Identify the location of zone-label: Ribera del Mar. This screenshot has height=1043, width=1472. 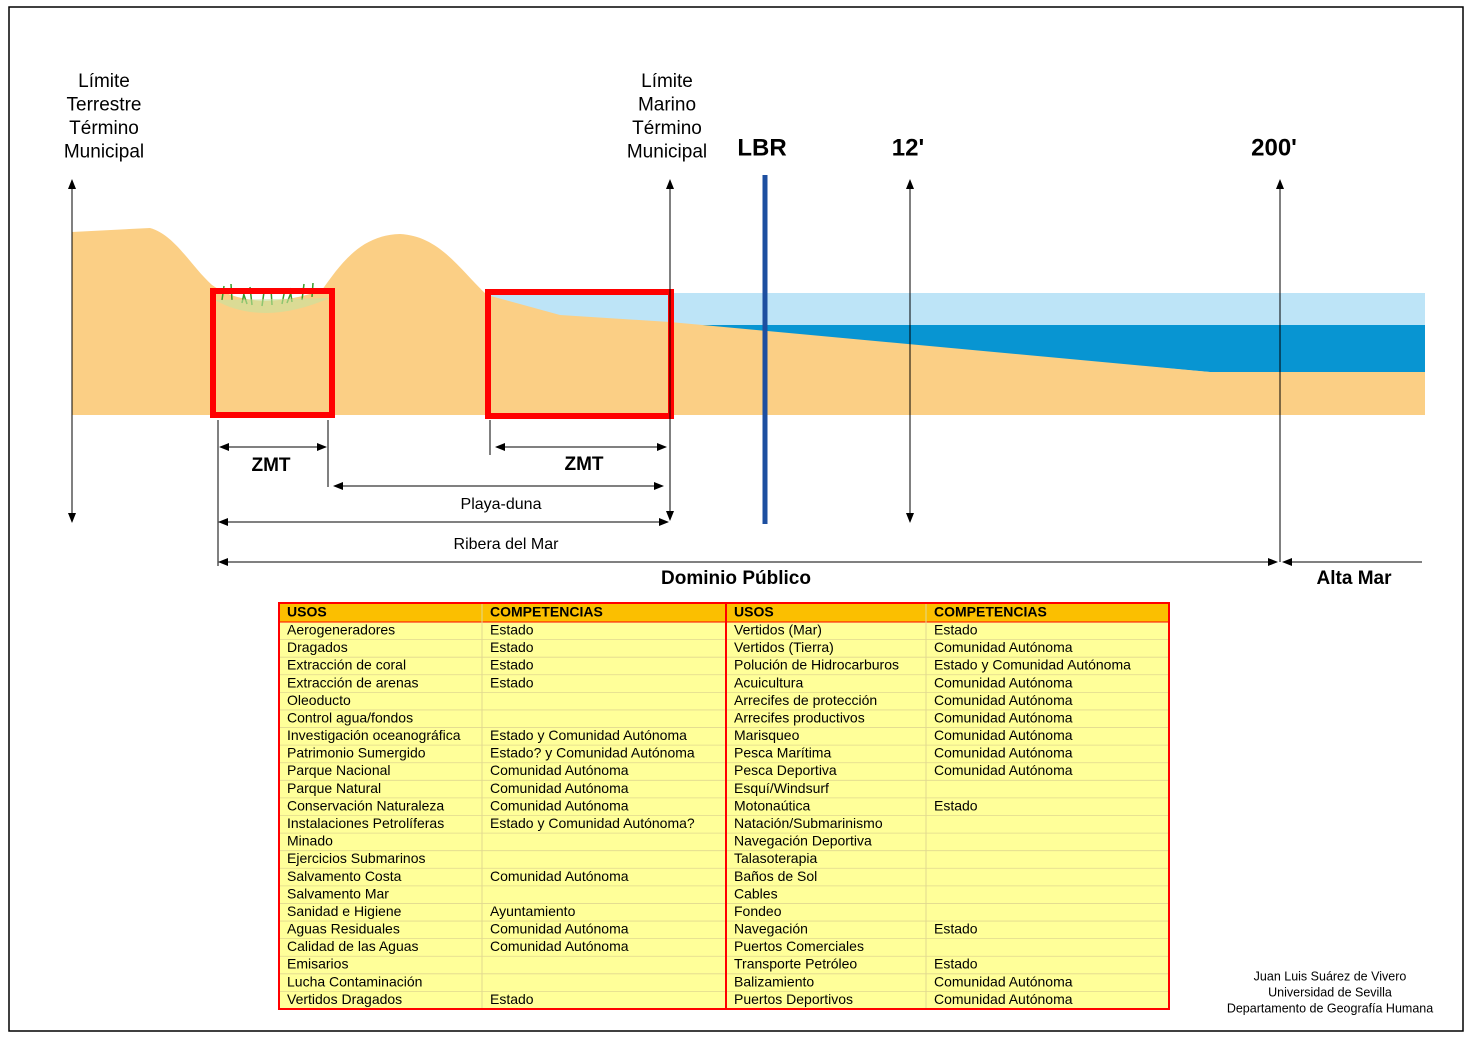
(507, 544).